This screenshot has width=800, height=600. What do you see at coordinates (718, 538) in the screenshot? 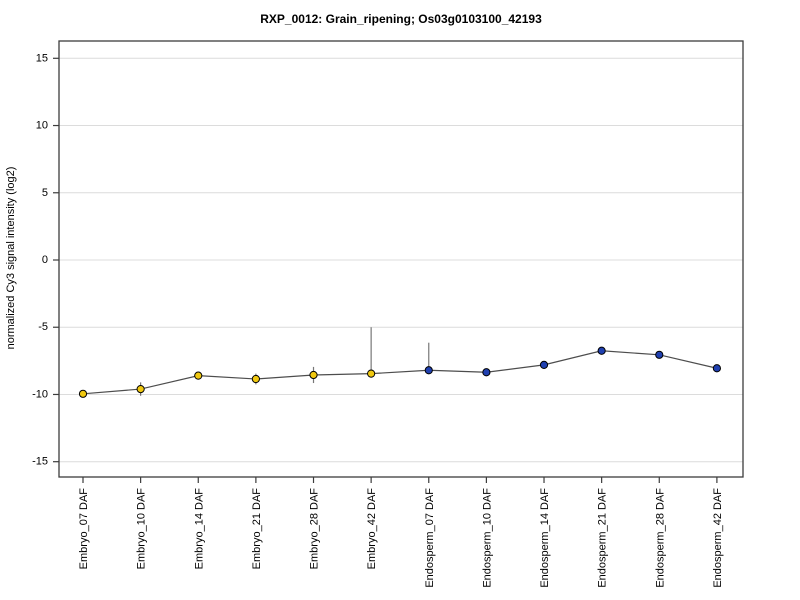
I see `x-tick-label: Endosperm_42 DAF` at bounding box center [718, 538].